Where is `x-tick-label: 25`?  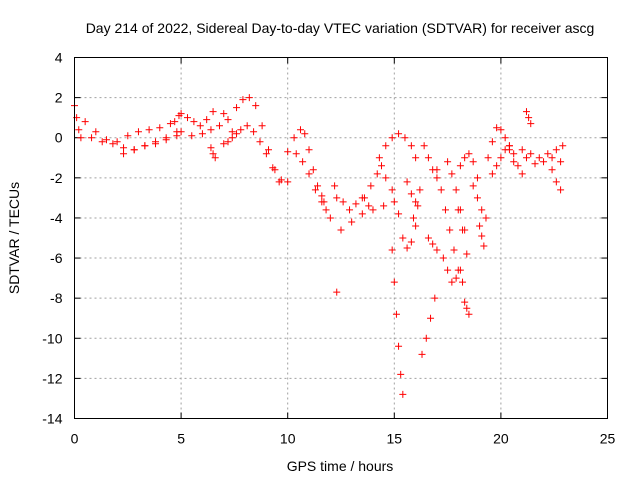 x-tick-label: 25 is located at coordinates (608, 439).